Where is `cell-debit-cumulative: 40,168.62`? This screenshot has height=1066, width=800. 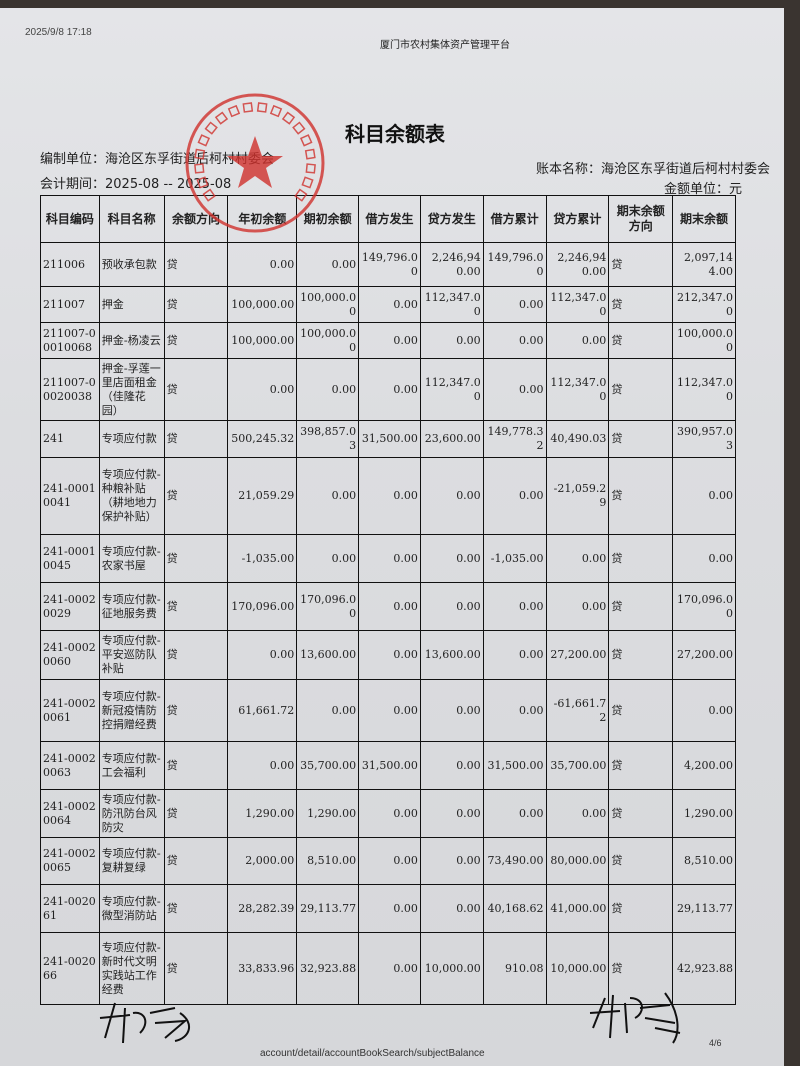
cell-debit-cumulative: 40,168.62 is located at coordinates (514, 908).